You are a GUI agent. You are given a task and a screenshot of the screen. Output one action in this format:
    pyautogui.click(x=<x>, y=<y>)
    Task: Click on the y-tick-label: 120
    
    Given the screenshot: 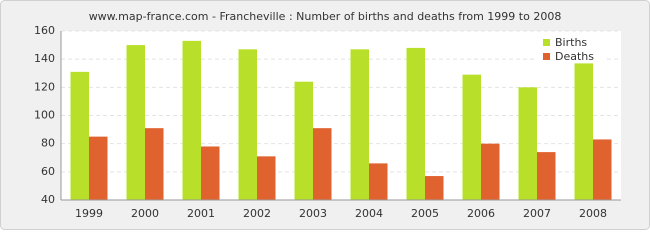 What is the action you would take?
    pyautogui.click(x=44, y=86)
    